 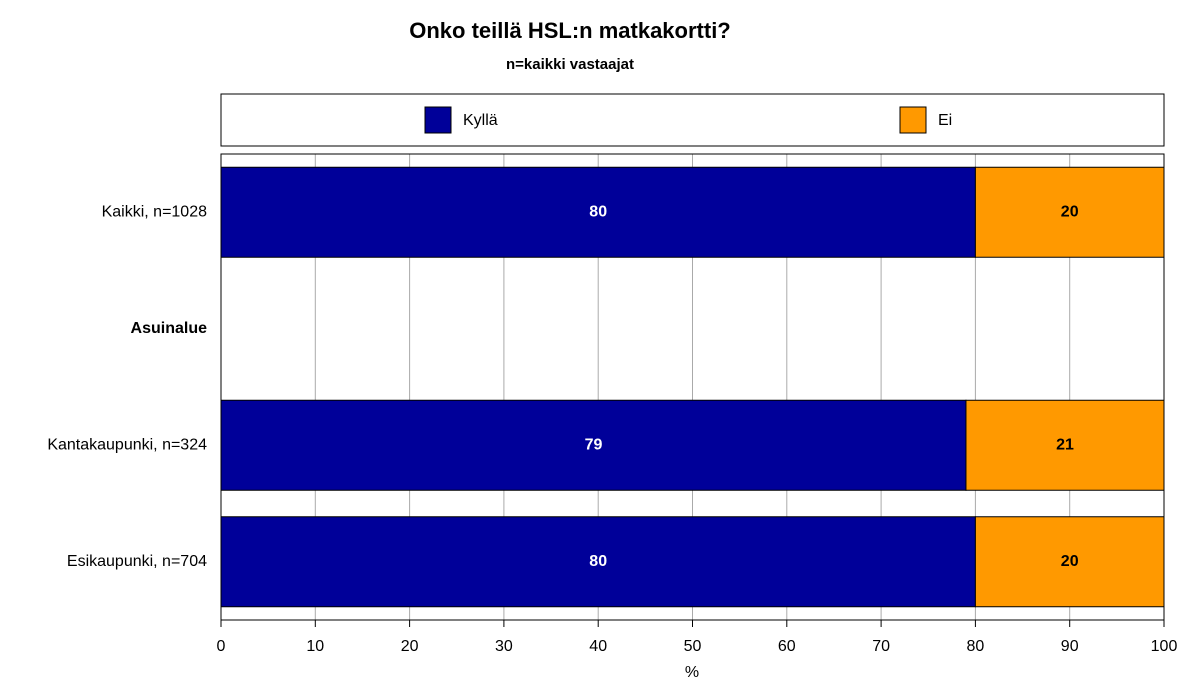 I want to click on data-label: 21, so click(x=1065, y=444).